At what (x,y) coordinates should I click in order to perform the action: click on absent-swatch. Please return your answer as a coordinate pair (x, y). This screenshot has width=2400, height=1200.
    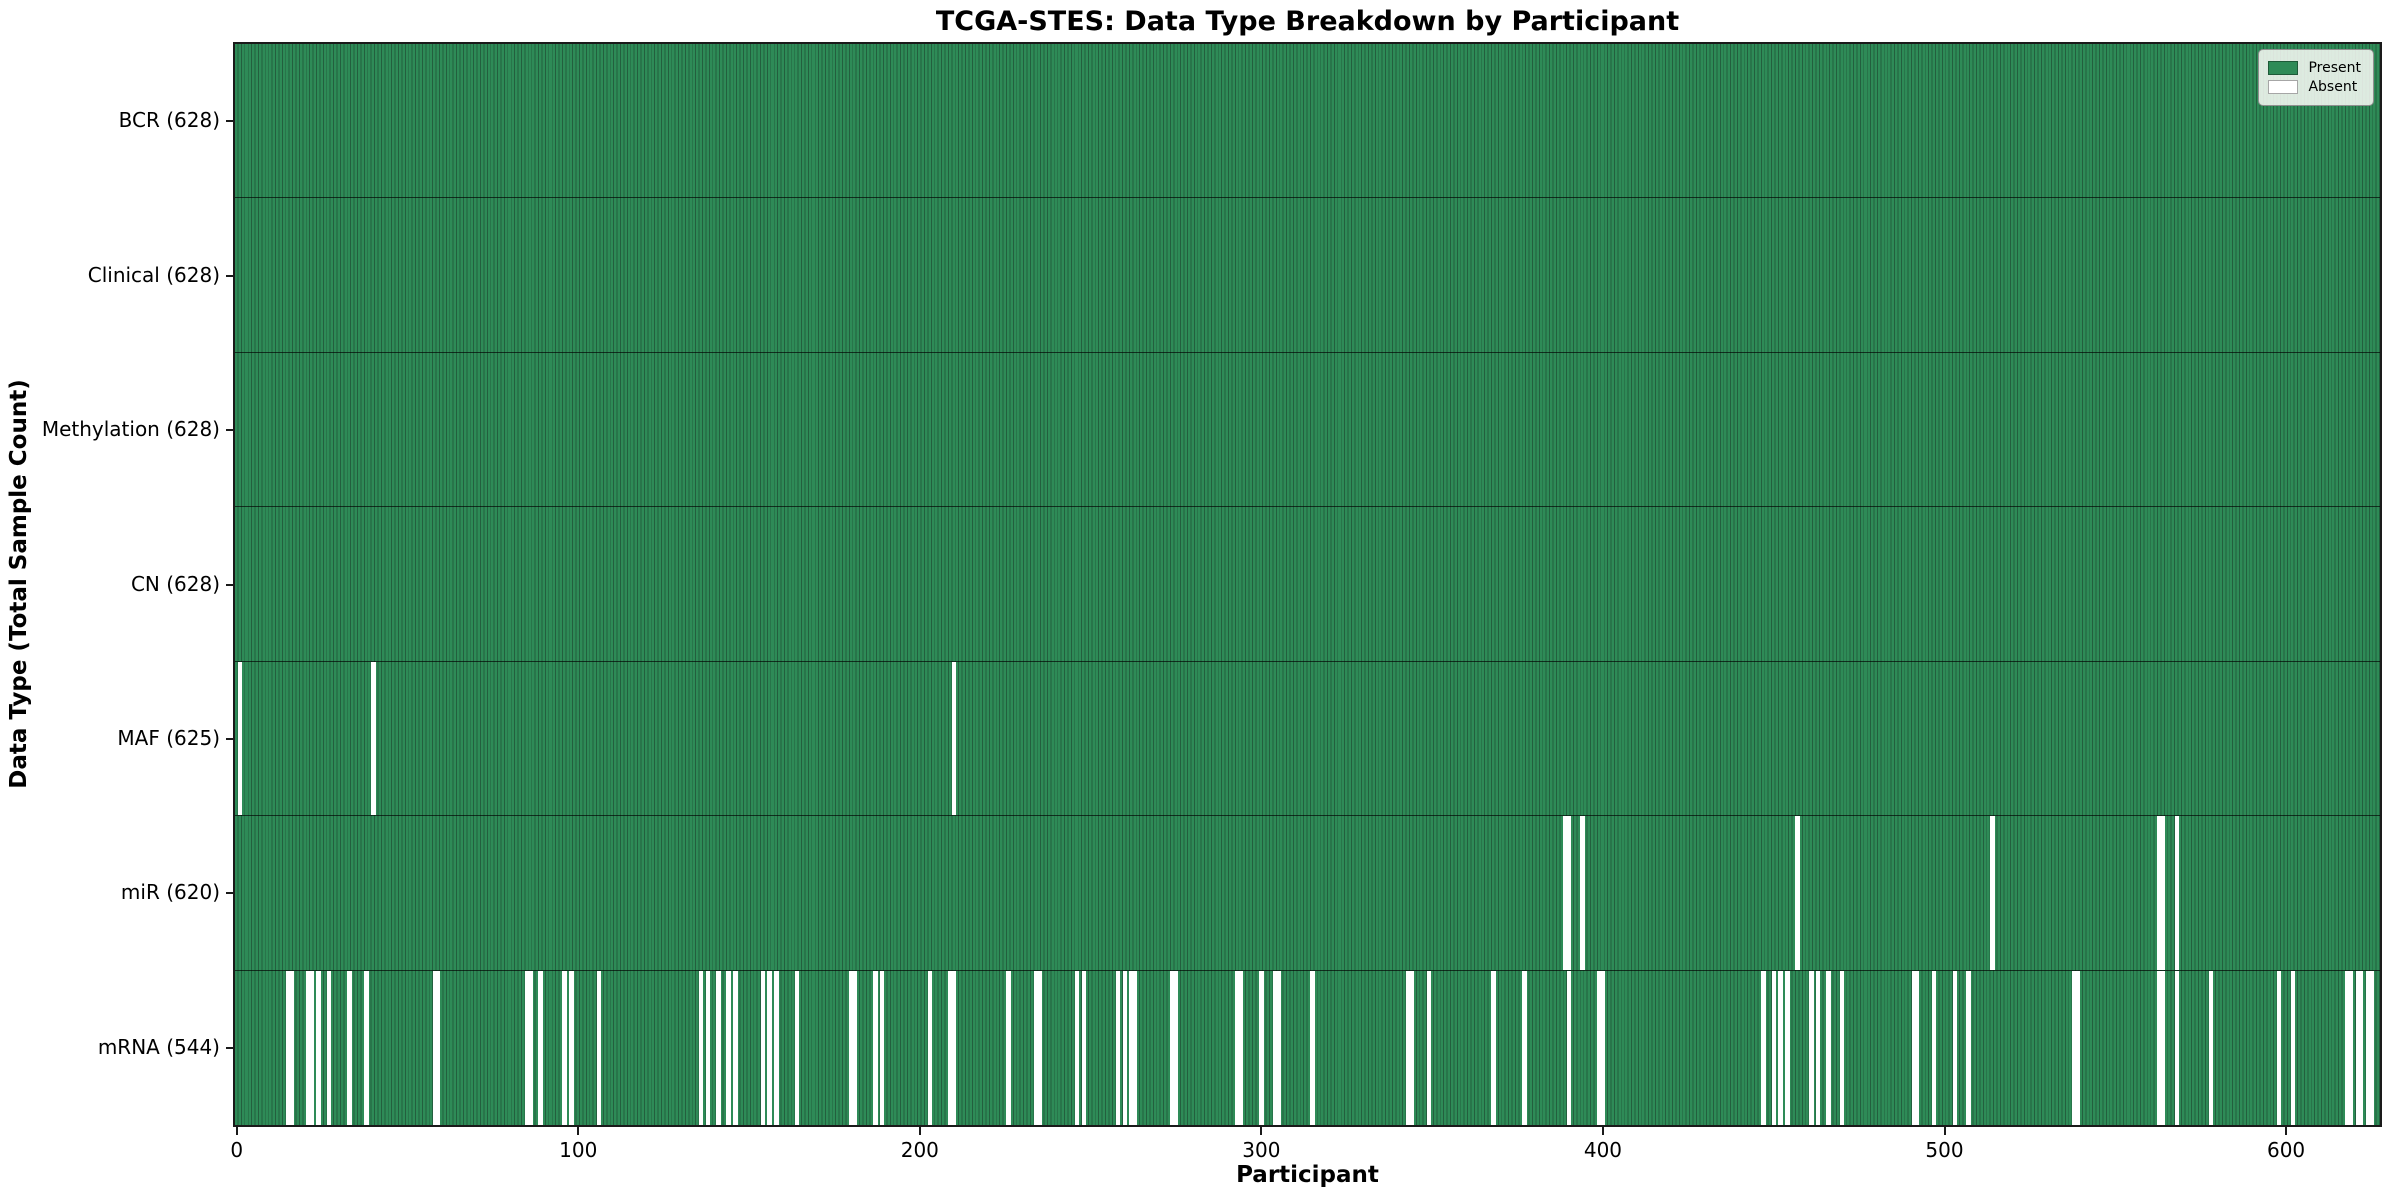
    Looking at the image, I should click on (2283, 87).